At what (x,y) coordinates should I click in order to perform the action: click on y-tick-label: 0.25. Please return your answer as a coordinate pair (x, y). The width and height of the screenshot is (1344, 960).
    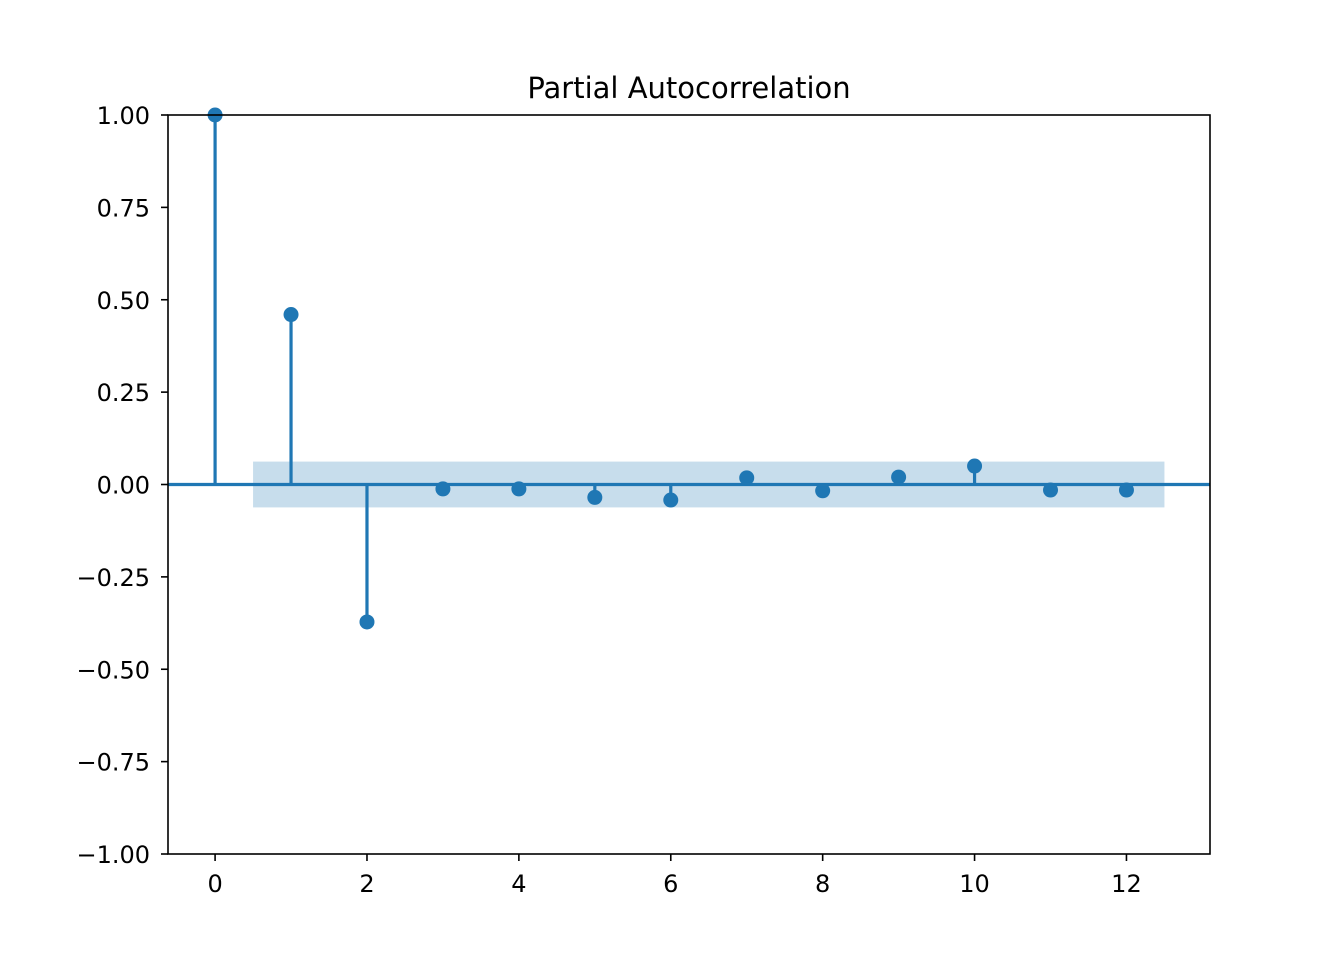
    Looking at the image, I should click on (123, 393).